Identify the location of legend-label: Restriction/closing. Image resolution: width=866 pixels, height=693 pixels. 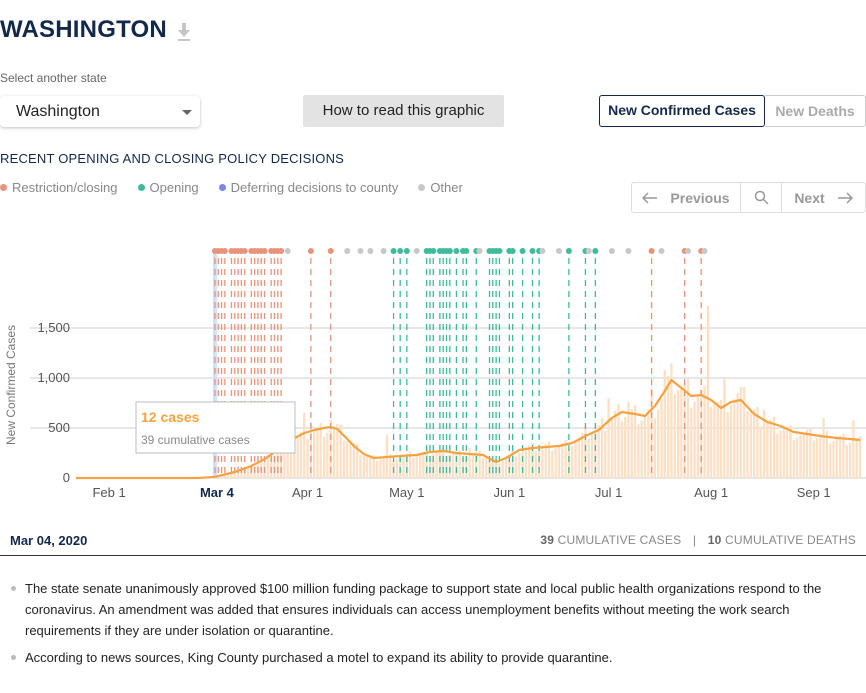
(65, 187).